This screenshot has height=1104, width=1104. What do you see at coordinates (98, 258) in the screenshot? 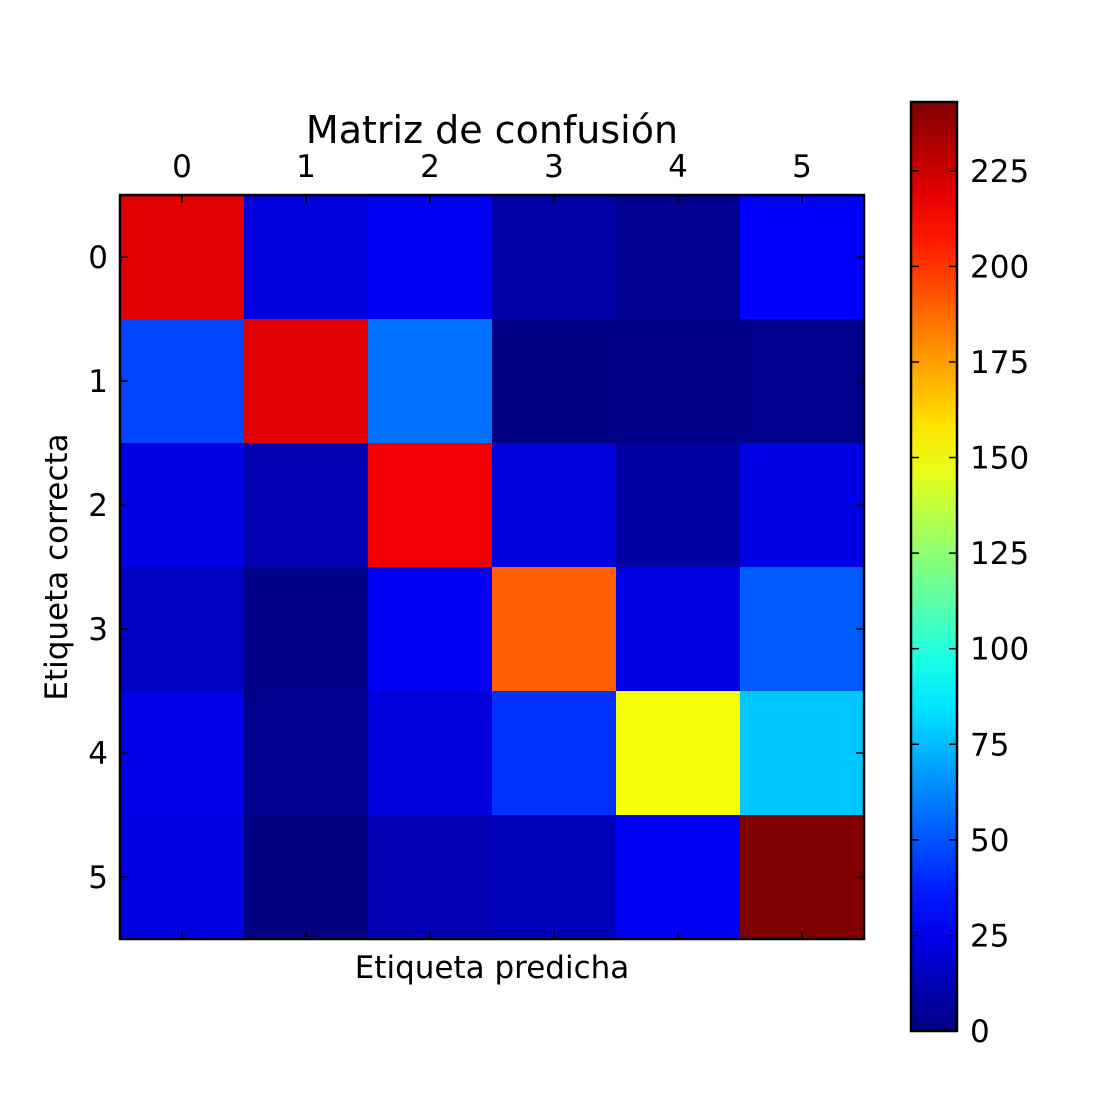
I see `y-tick-label: 0` at bounding box center [98, 258].